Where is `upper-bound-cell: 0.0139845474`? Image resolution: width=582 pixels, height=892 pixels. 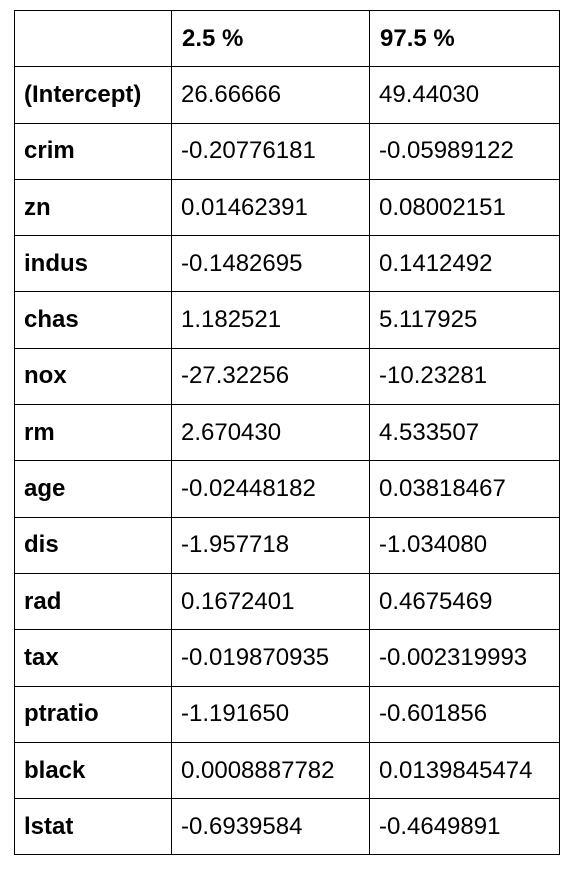 upper-bound-cell: 0.0139845474 is located at coordinates (464, 770).